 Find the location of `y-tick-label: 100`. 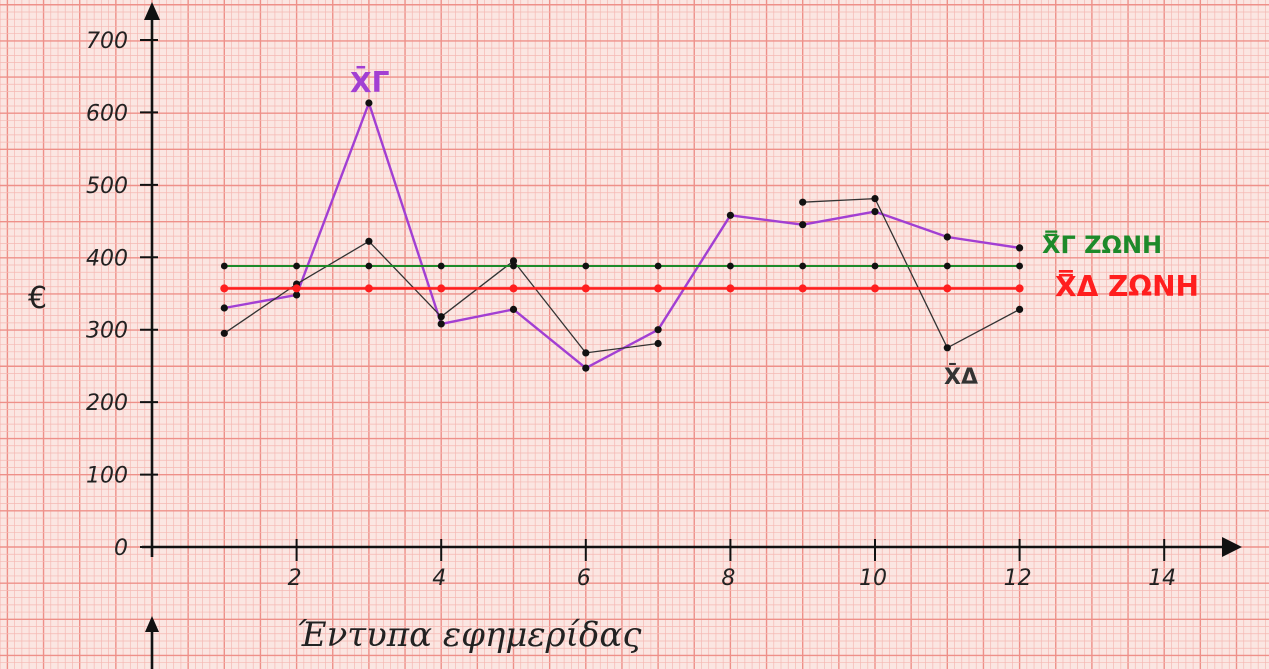

y-tick-label: 100 is located at coordinates (107, 476).